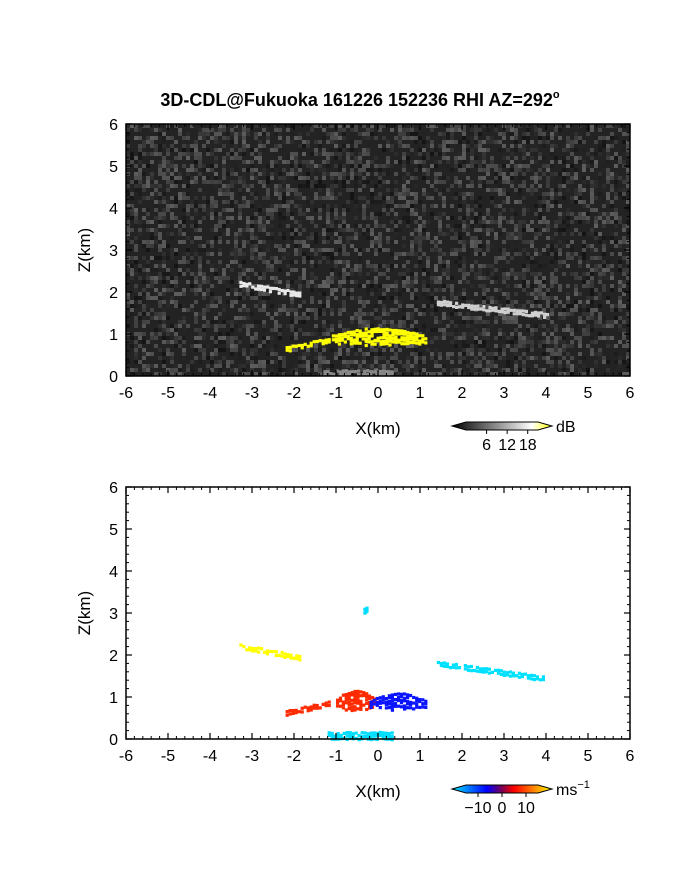 The image size is (680, 880). I want to click on colorbar-tick-label: 6, so click(486, 445).